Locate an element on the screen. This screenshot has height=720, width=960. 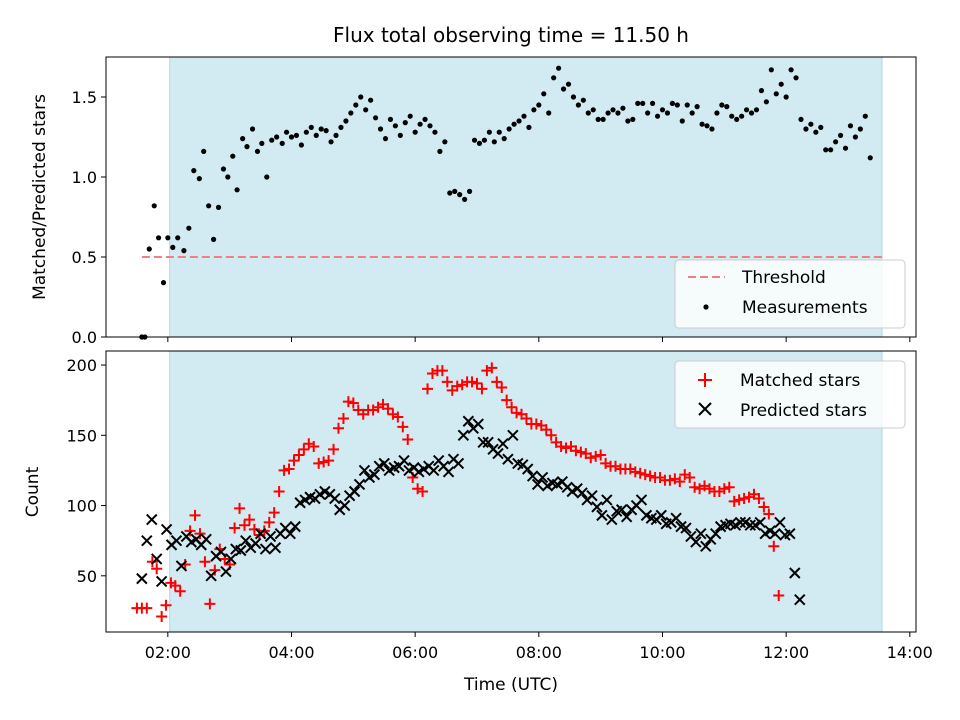
x-tick-label: 06:00 is located at coordinates (415, 652).